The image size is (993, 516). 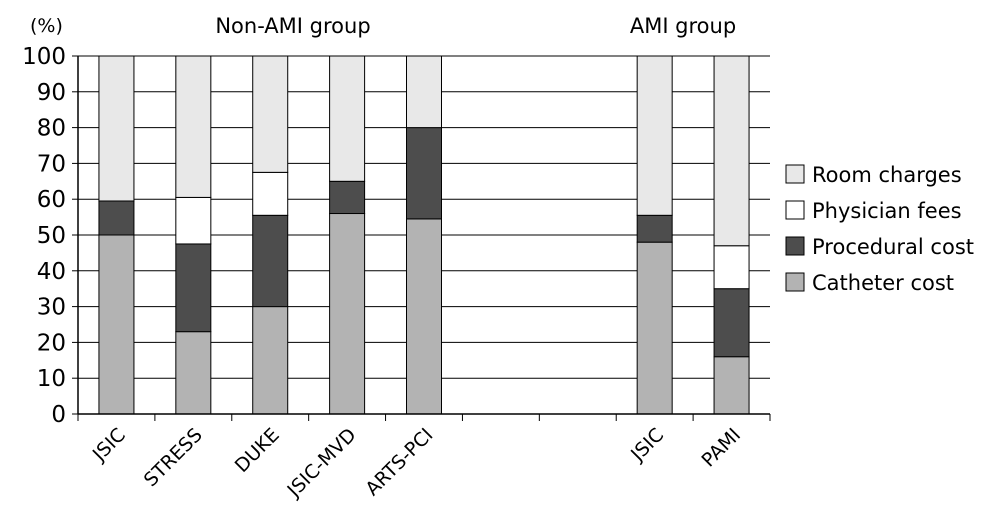 What do you see at coordinates (887, 211) in the screenshot?
I see `legend-label: Physician fees` at bounding box center [887, 211].